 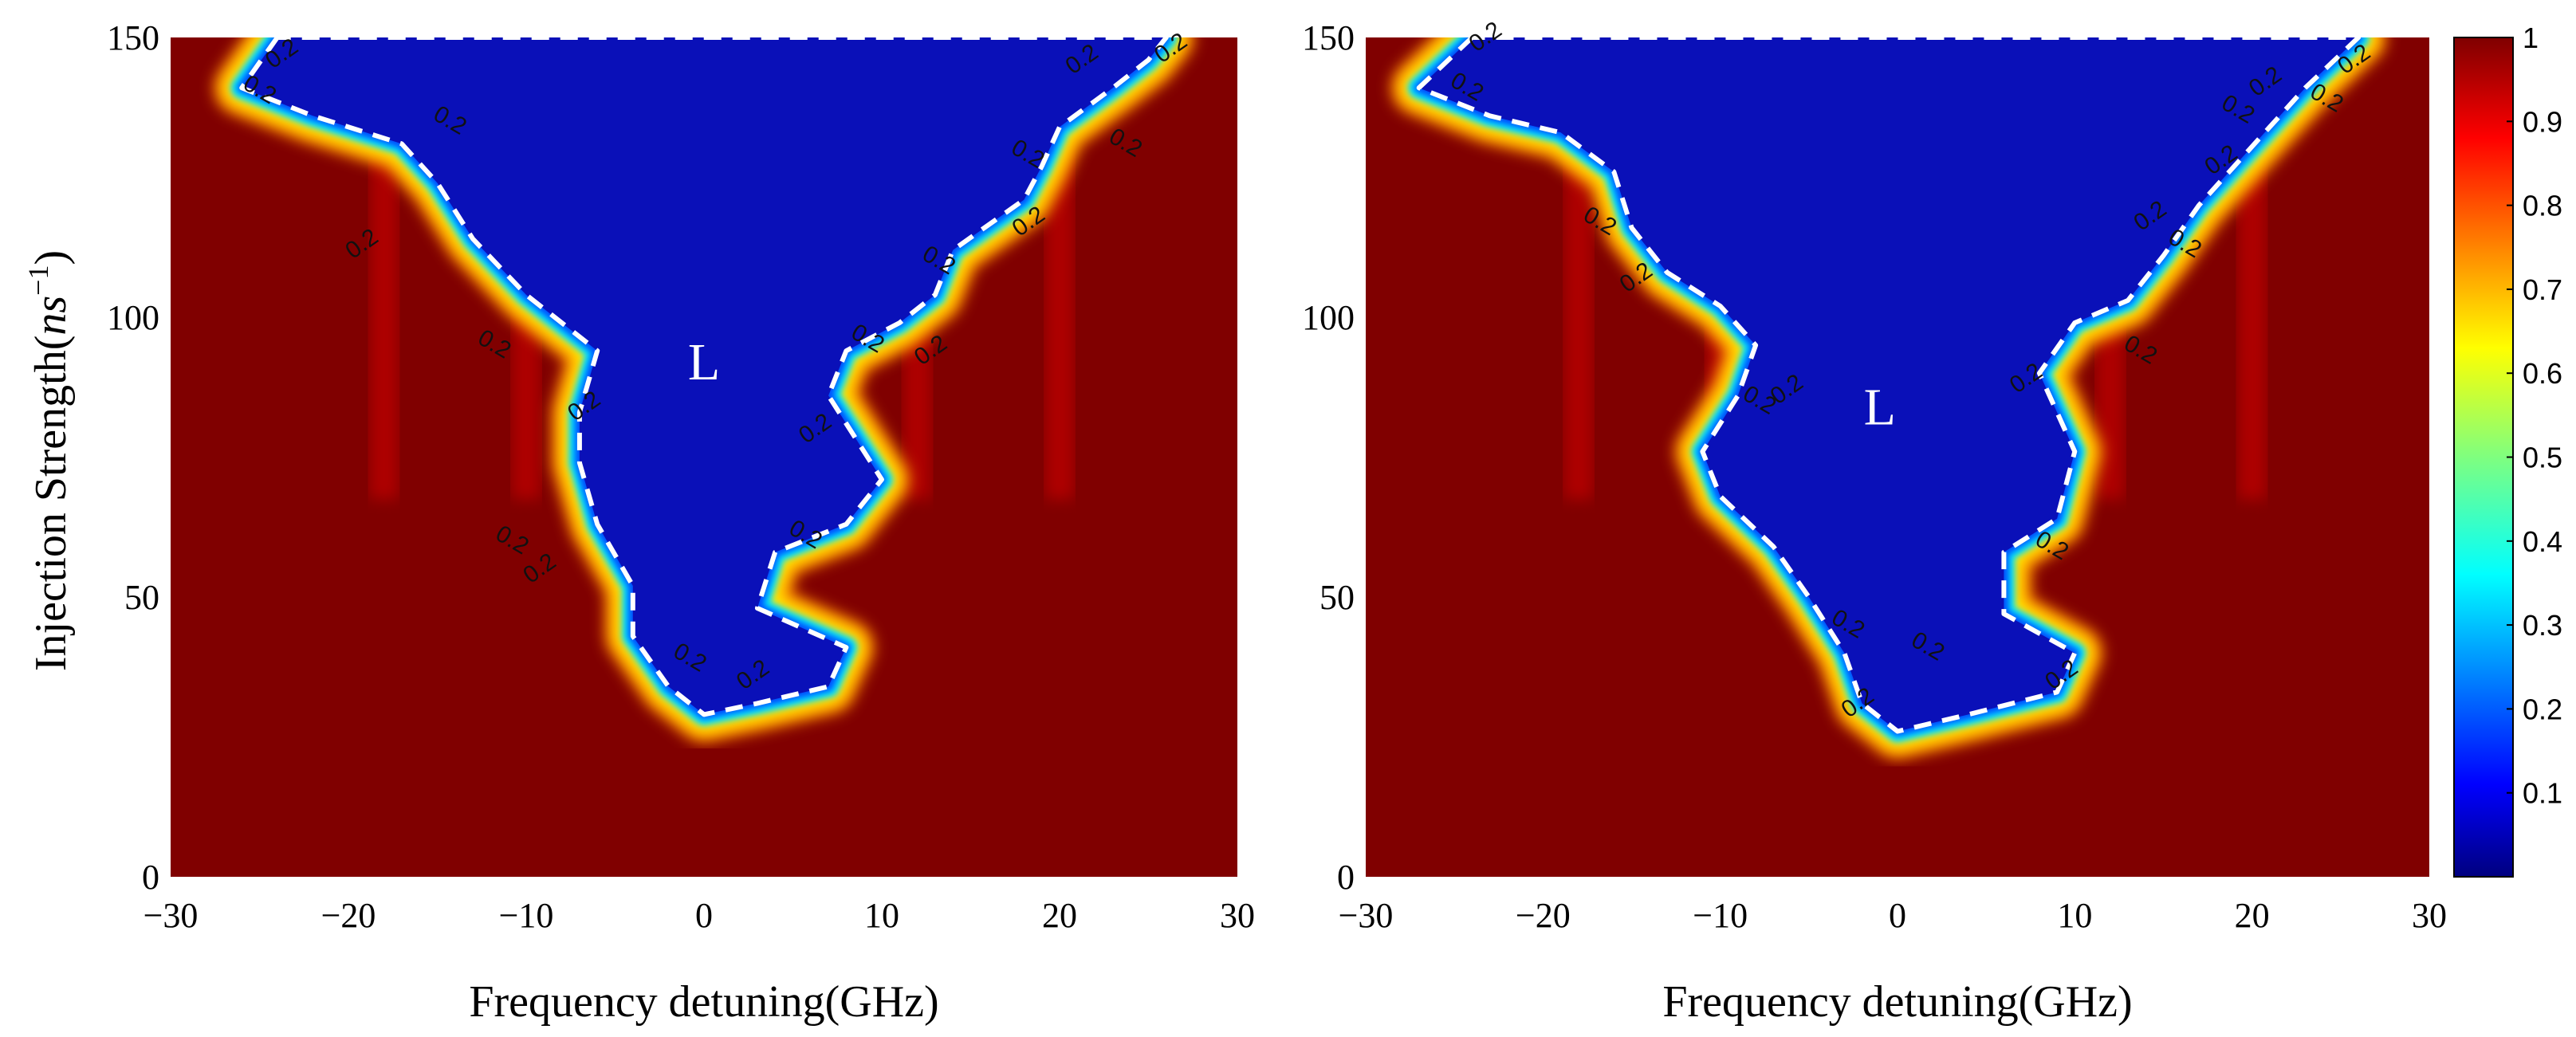 I want to click on right-y-tick-label: 150, so click(x=1329, y=37).